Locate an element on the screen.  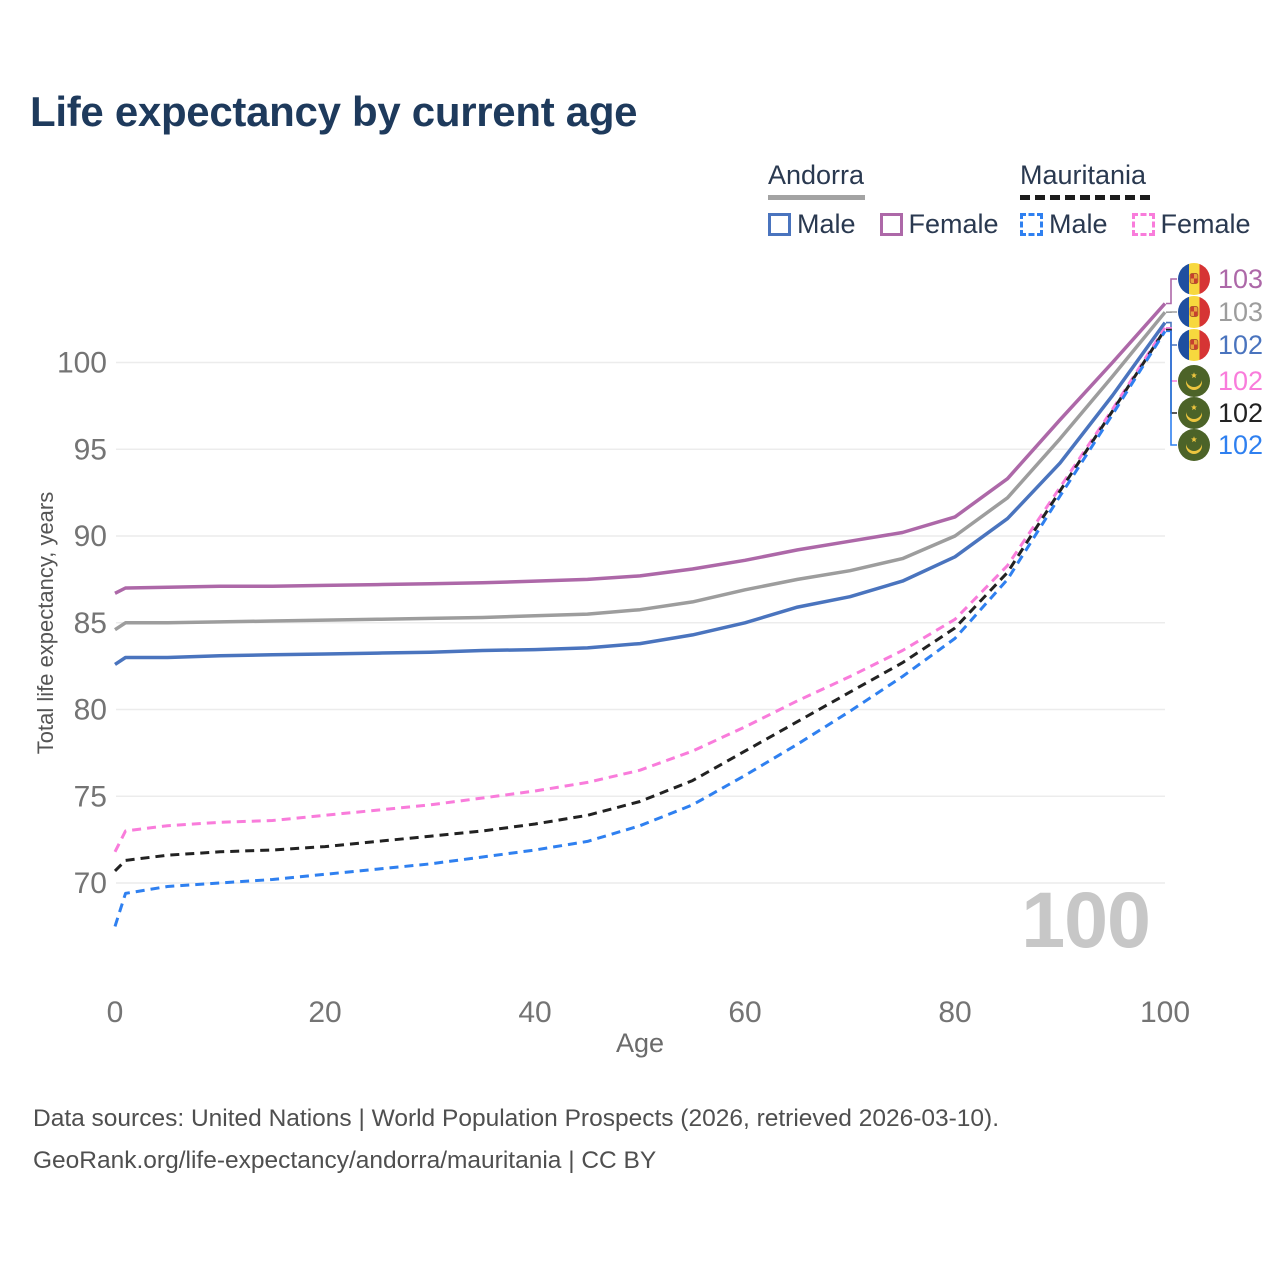
legend-items-mauritania: Male Female is located at coordinates (1135, 224).